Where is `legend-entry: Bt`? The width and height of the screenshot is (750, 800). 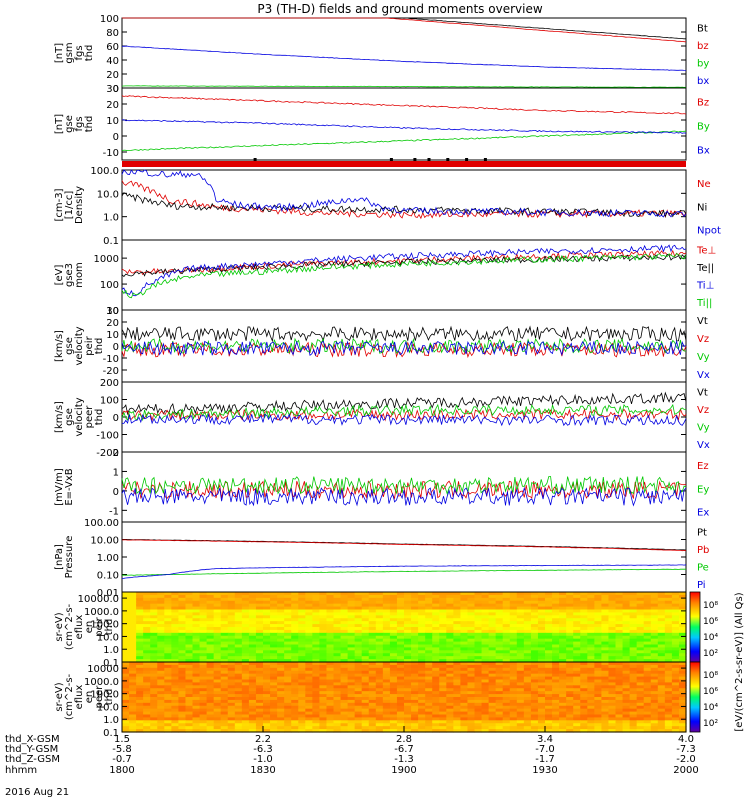 legend-entry: Bt is located at coordinates (702, 29).